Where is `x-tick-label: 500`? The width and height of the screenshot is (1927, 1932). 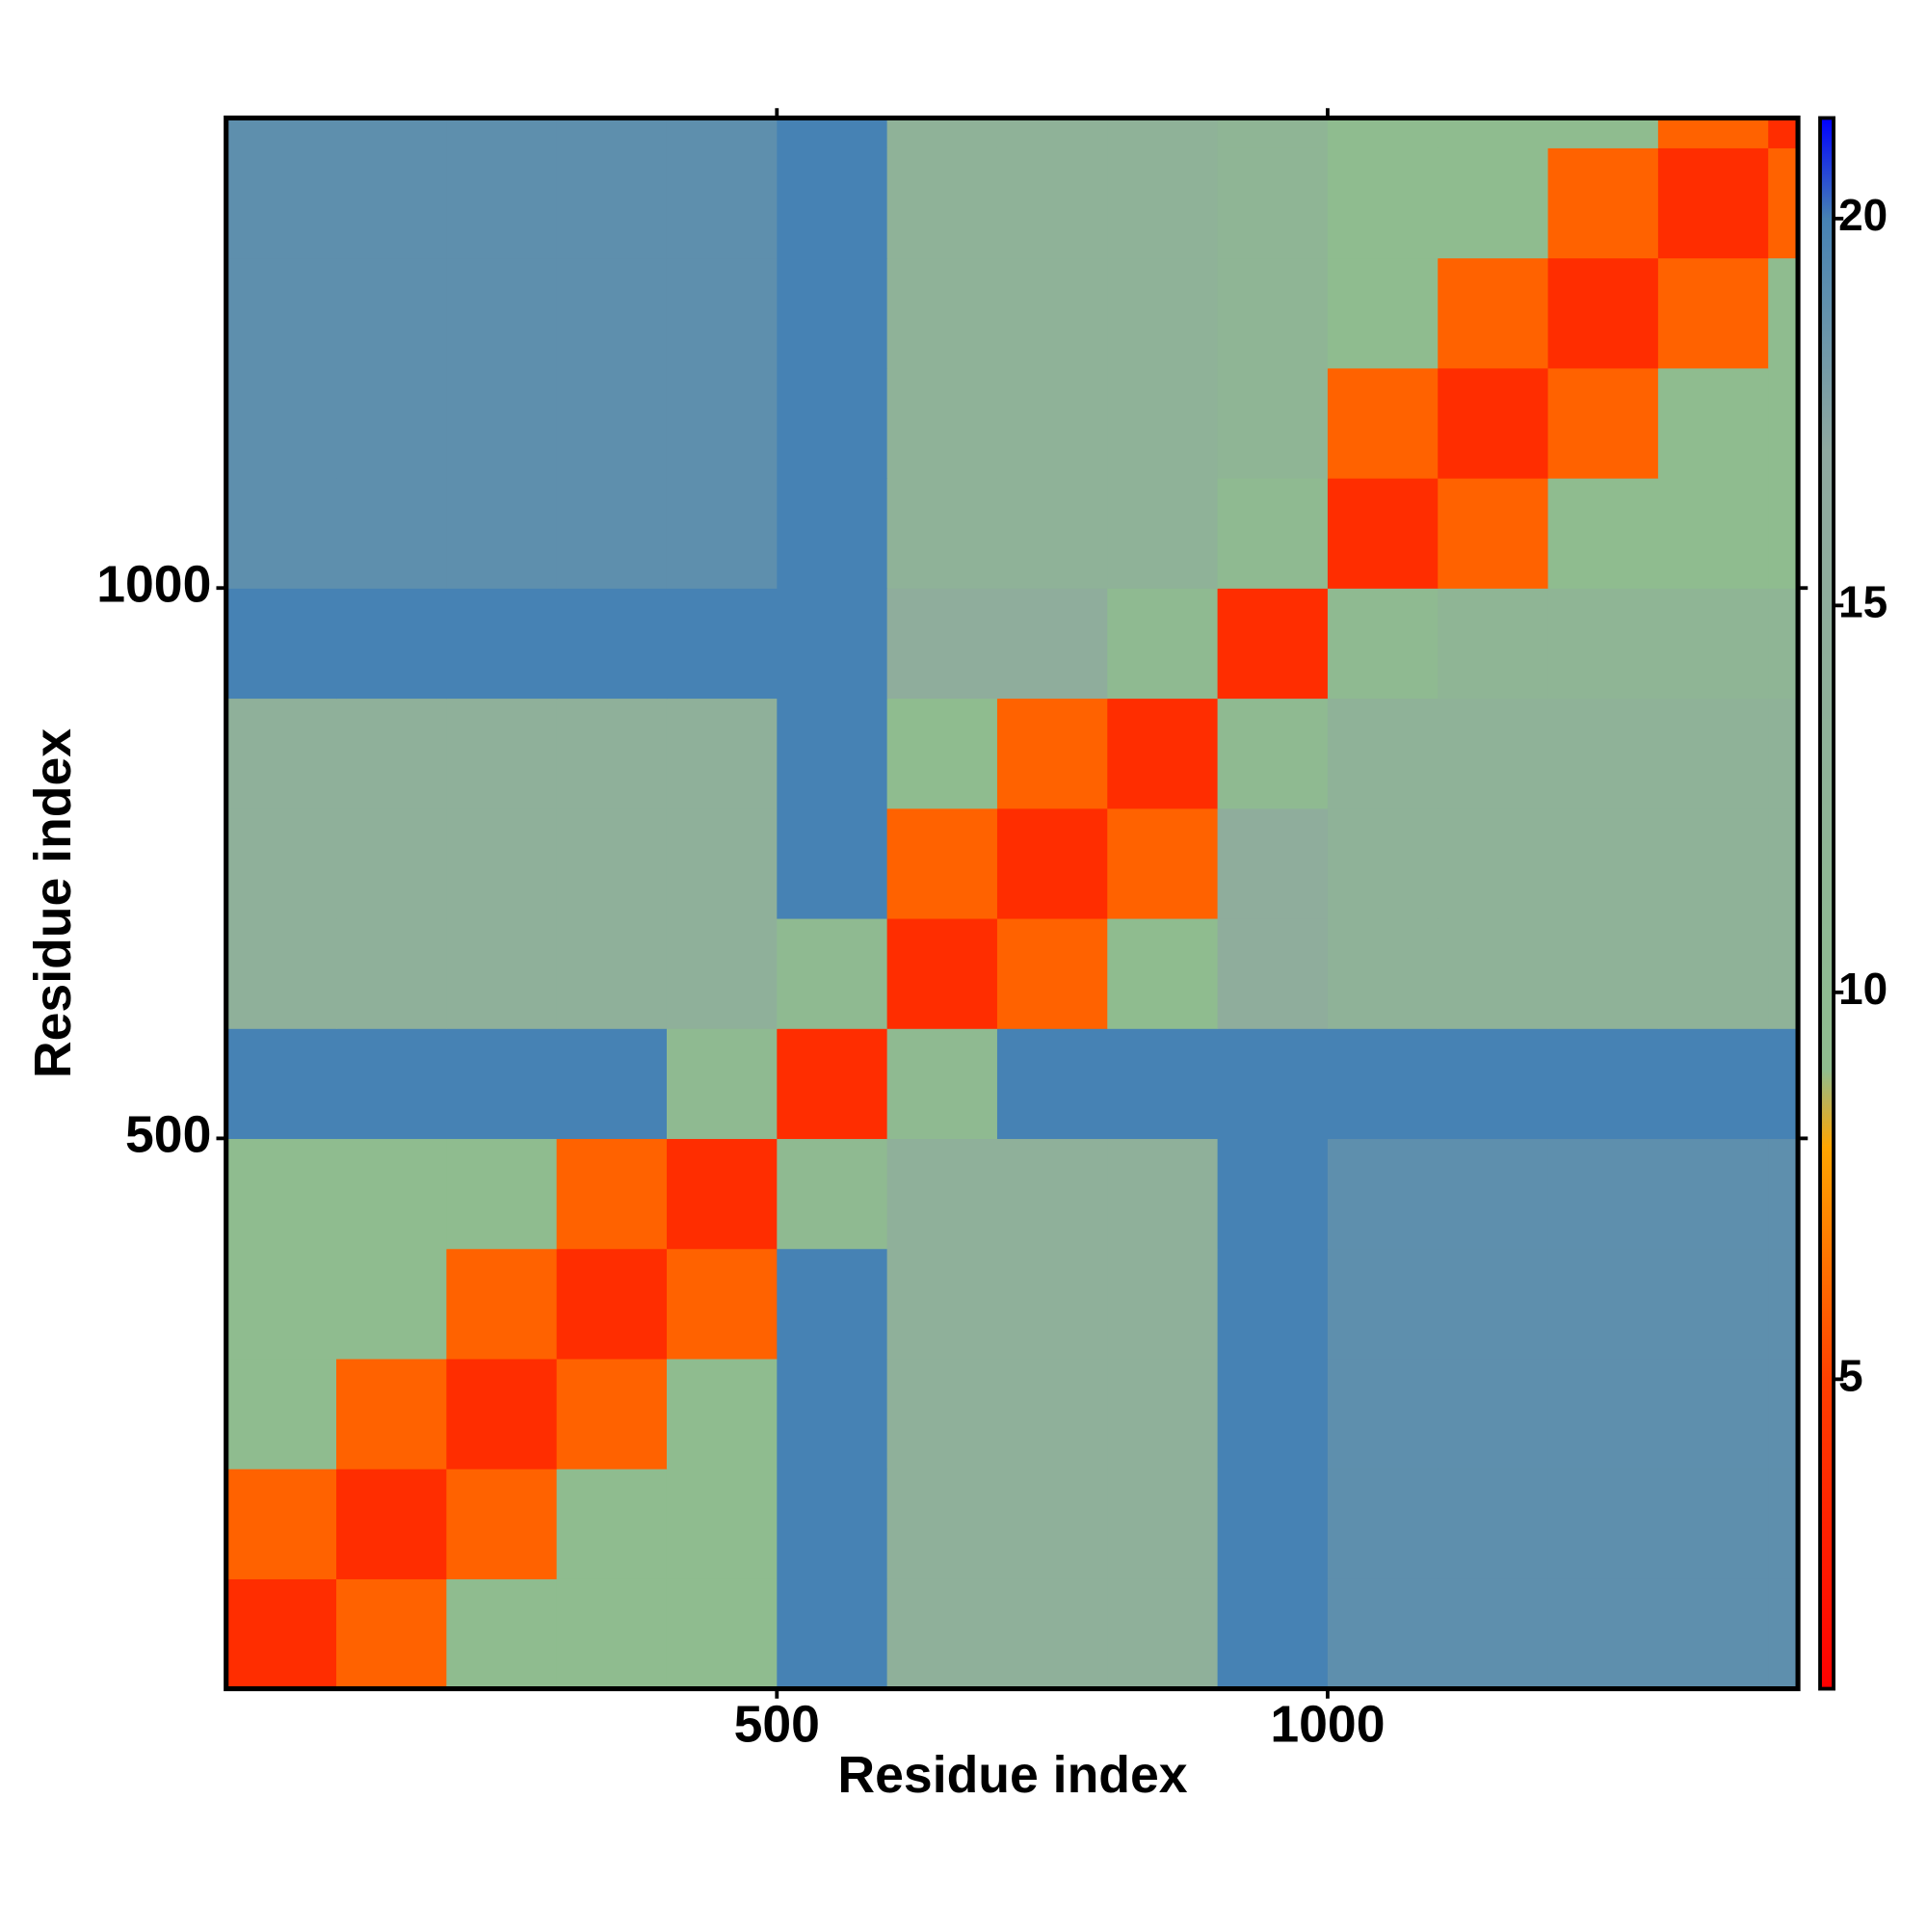
x-tick-label: 500 is located at coordinates (777, 1725).